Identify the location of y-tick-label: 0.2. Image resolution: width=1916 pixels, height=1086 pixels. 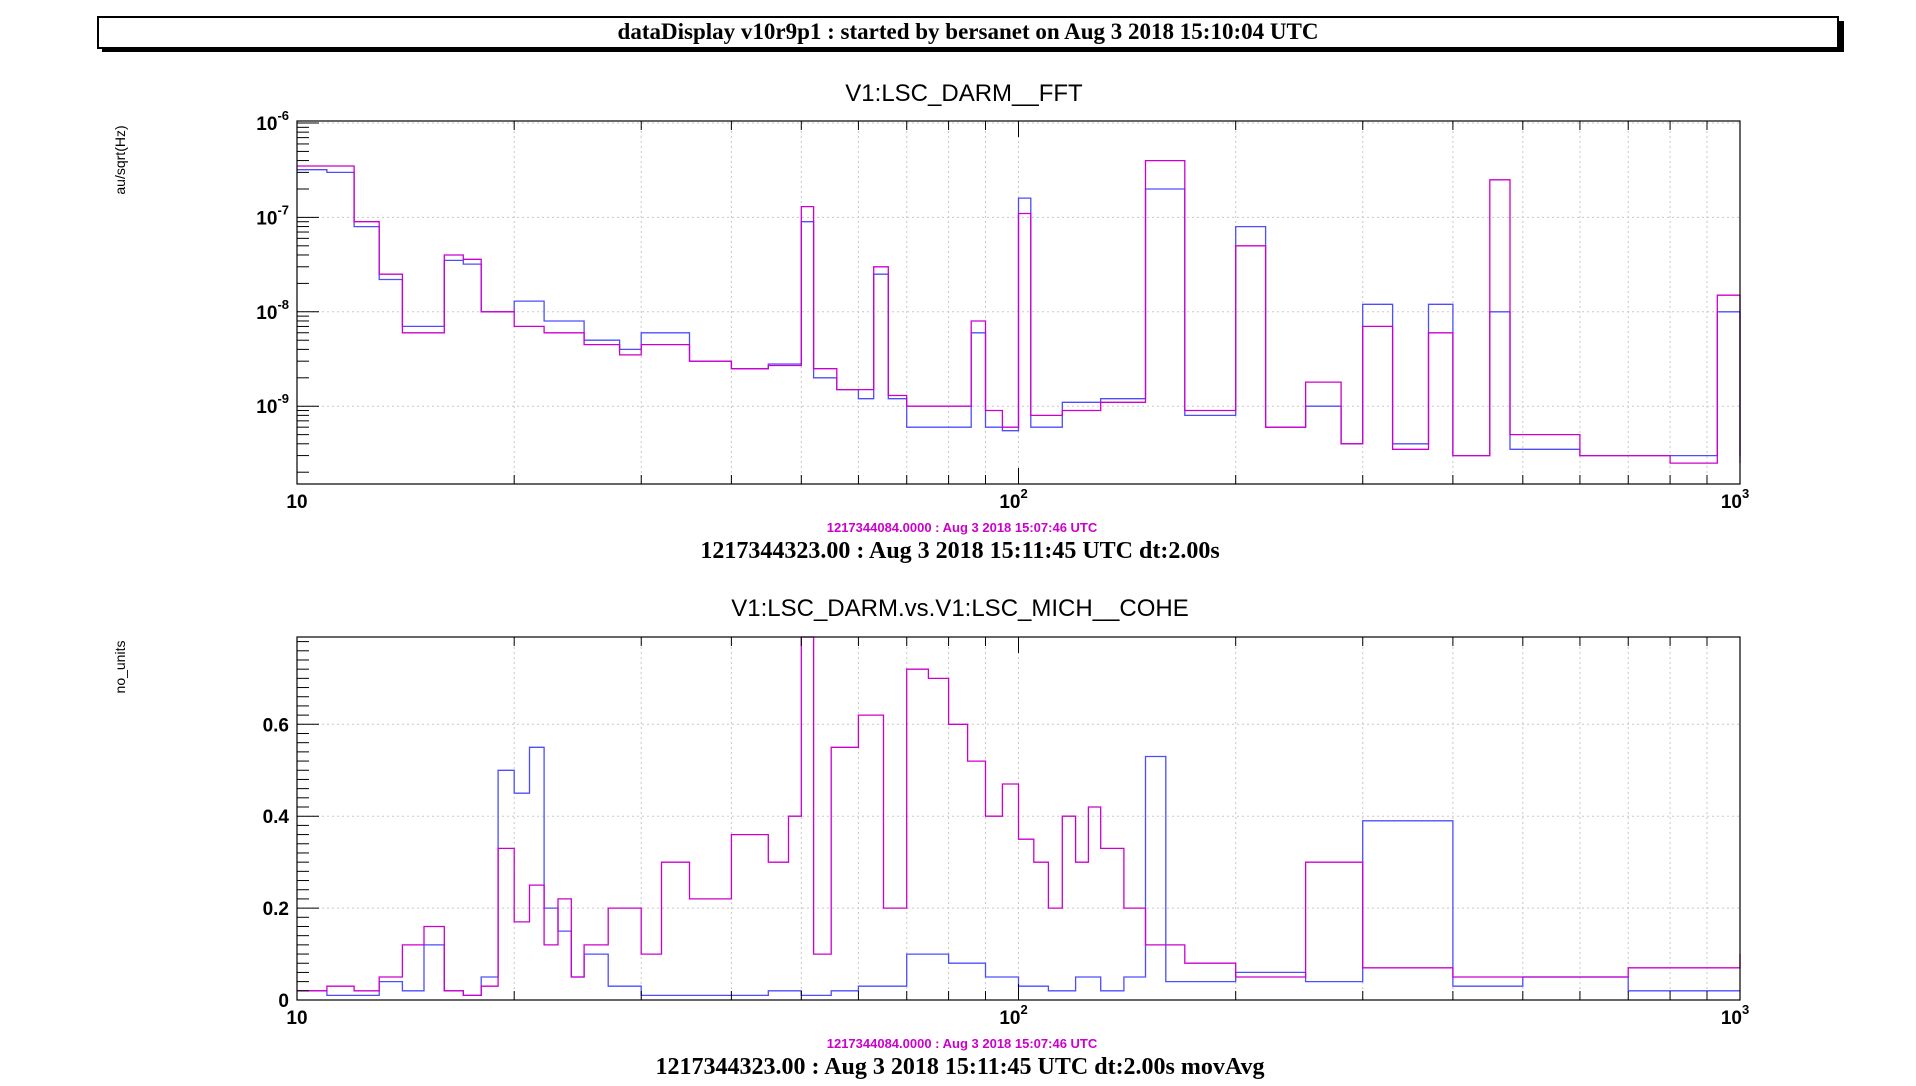
(276, 909).